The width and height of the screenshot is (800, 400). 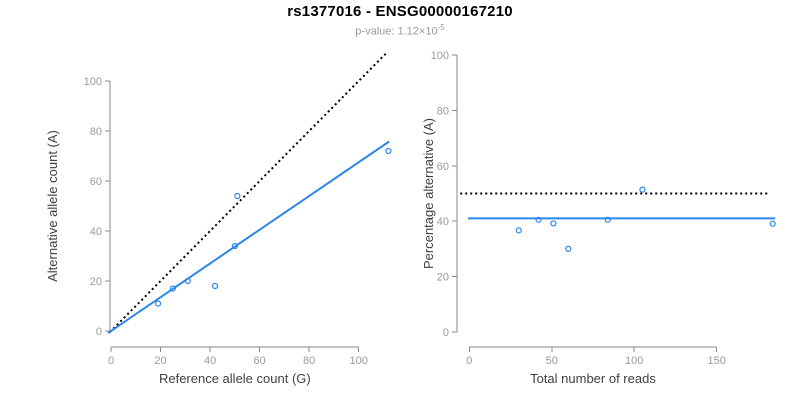 I want to click on x-tick-label: 20, so click(x=160, y=361).